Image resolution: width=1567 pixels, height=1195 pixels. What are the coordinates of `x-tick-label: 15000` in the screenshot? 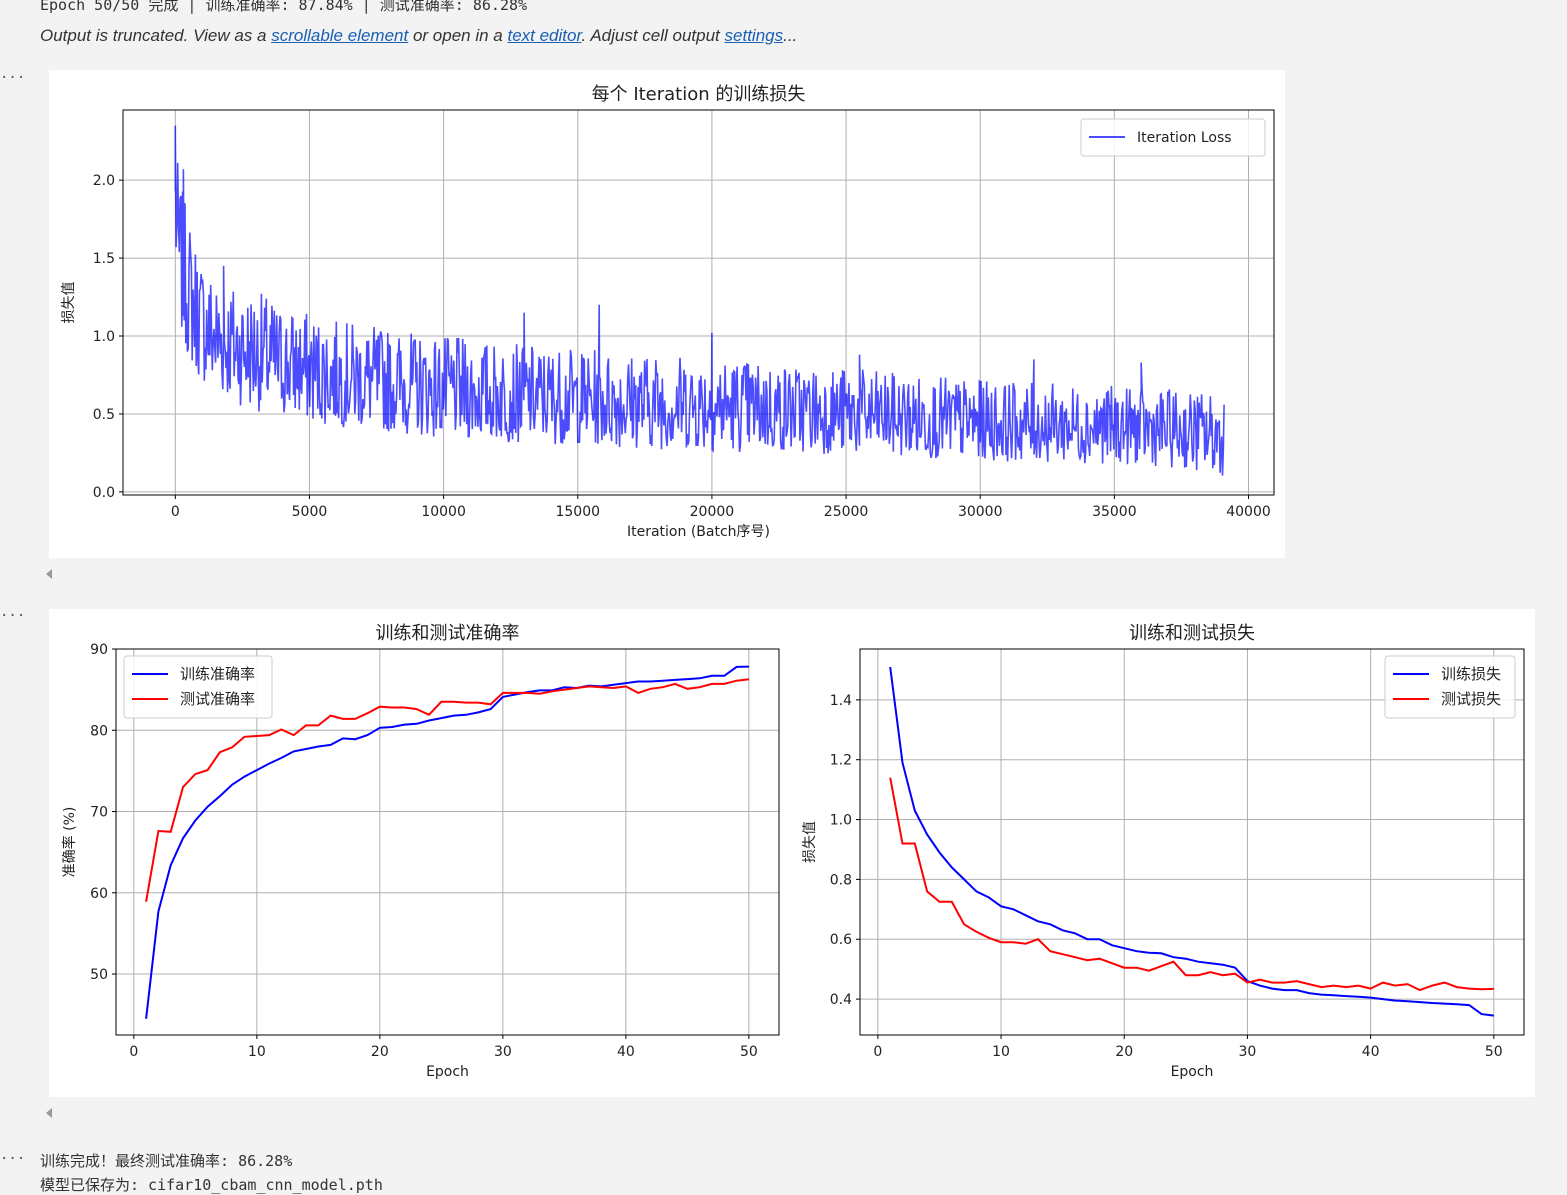 It's located at (577, 512).